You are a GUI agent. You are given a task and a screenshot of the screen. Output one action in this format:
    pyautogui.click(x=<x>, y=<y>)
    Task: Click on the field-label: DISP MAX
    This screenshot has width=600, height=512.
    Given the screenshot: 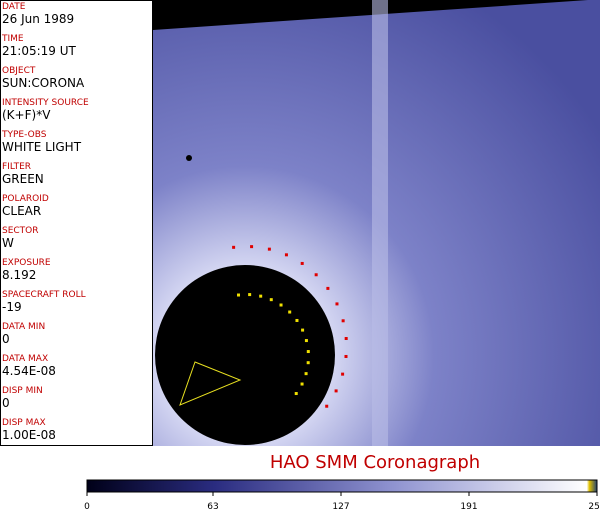 What is the action you would take?
    pyautogui.click(x=24, y=423)
    